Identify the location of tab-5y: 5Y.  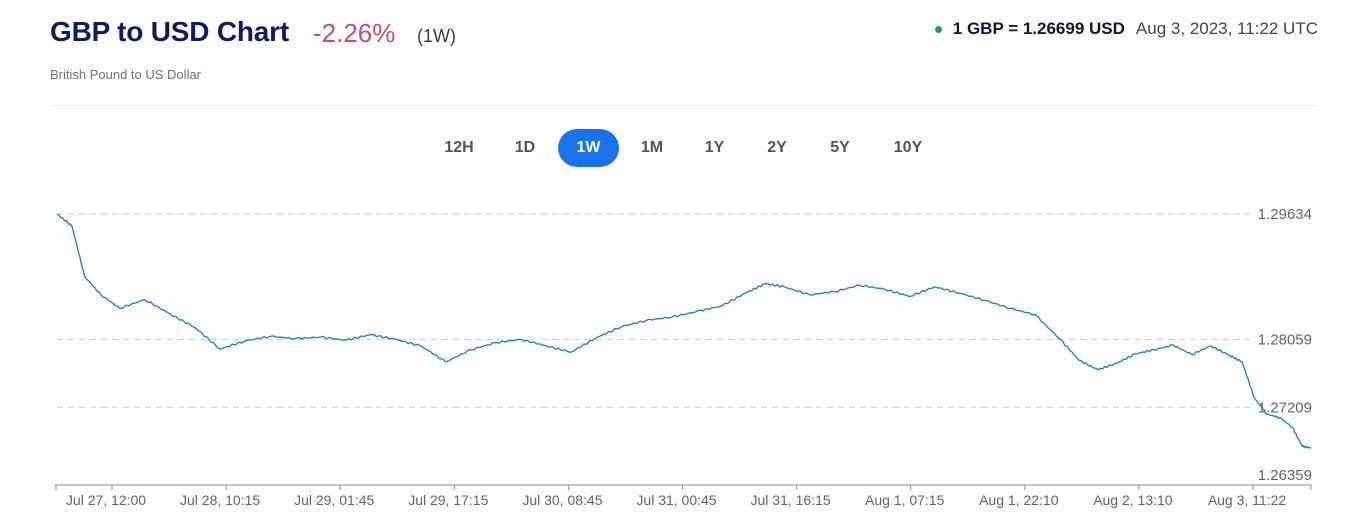
(840, 147).